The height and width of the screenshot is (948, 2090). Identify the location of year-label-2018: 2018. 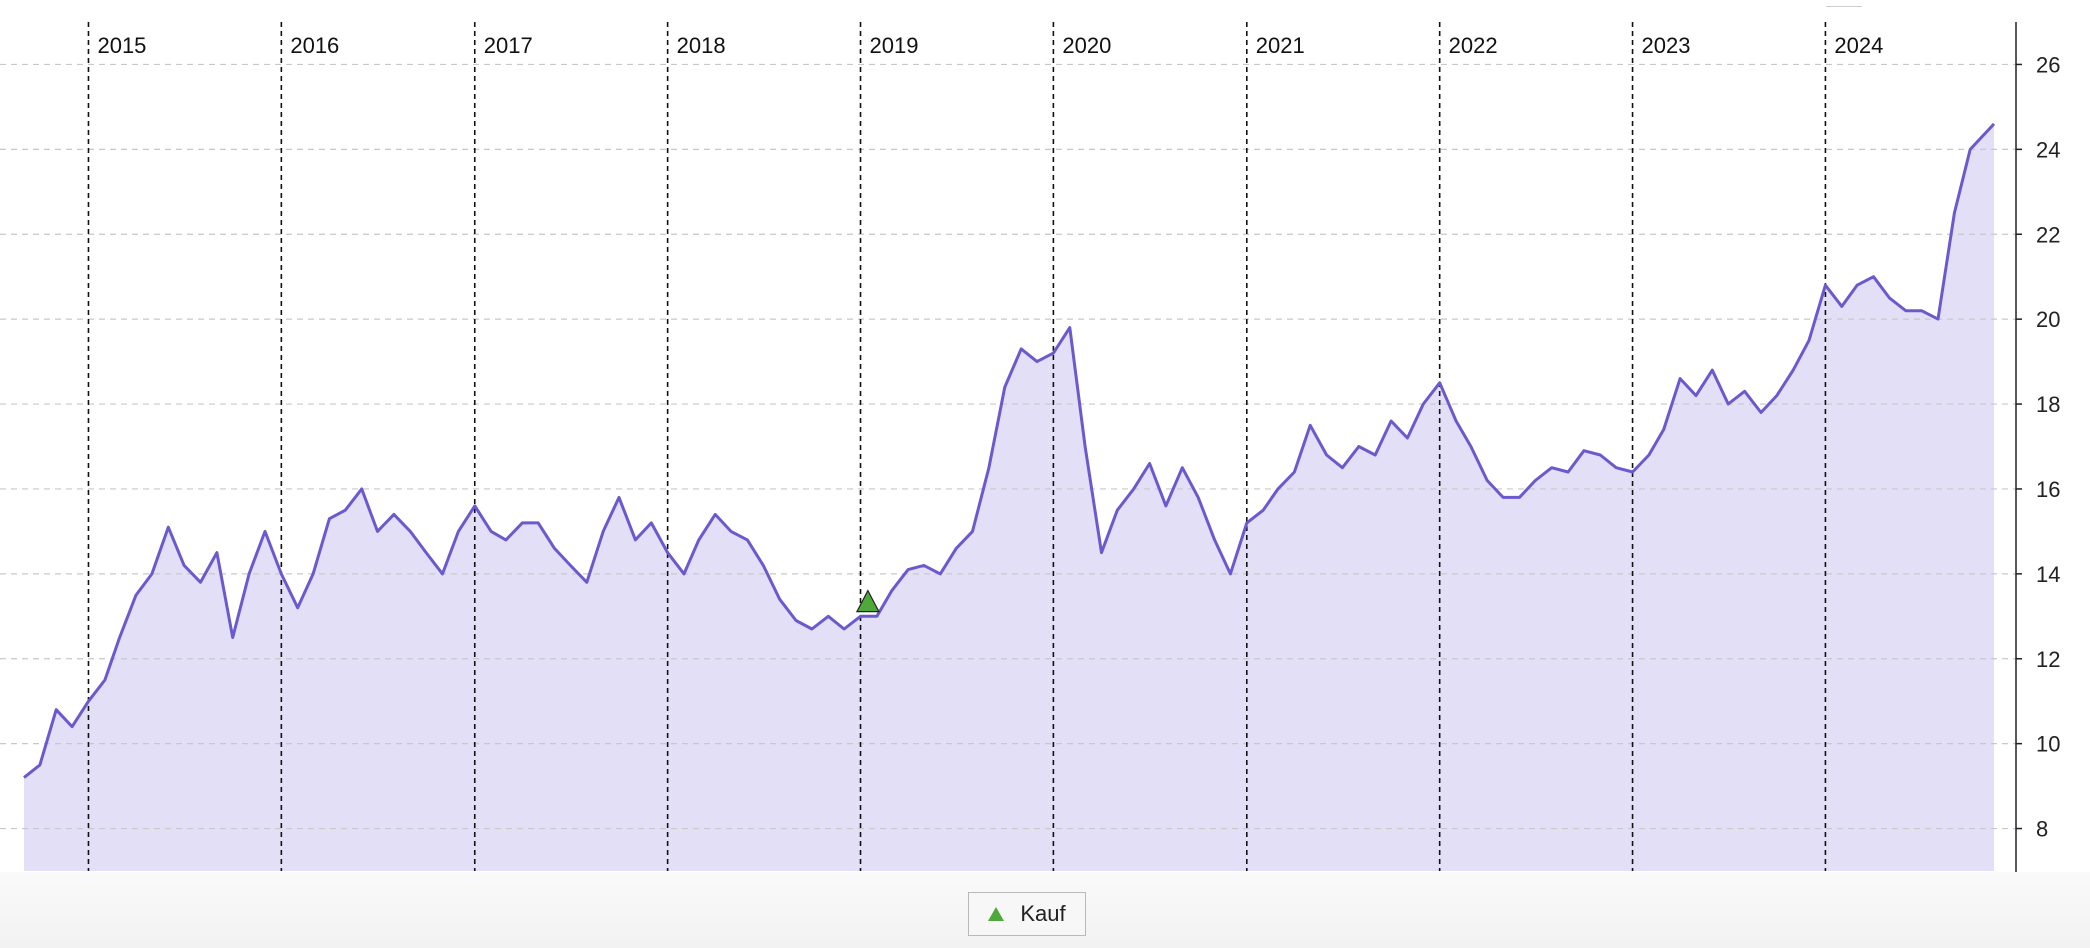
(701, 45).